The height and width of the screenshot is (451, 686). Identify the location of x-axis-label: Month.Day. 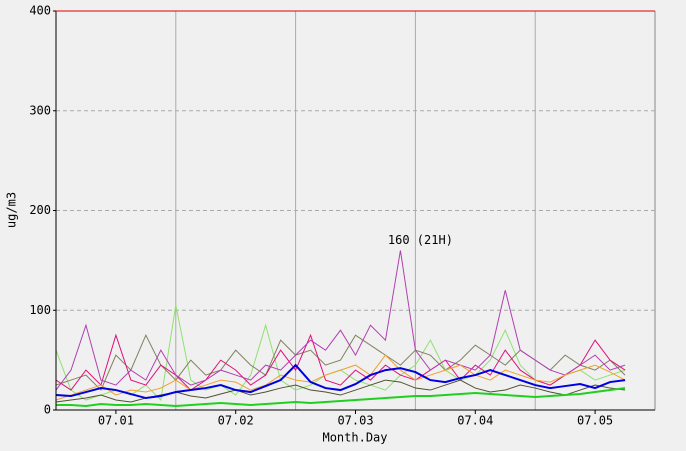
(354, 438).